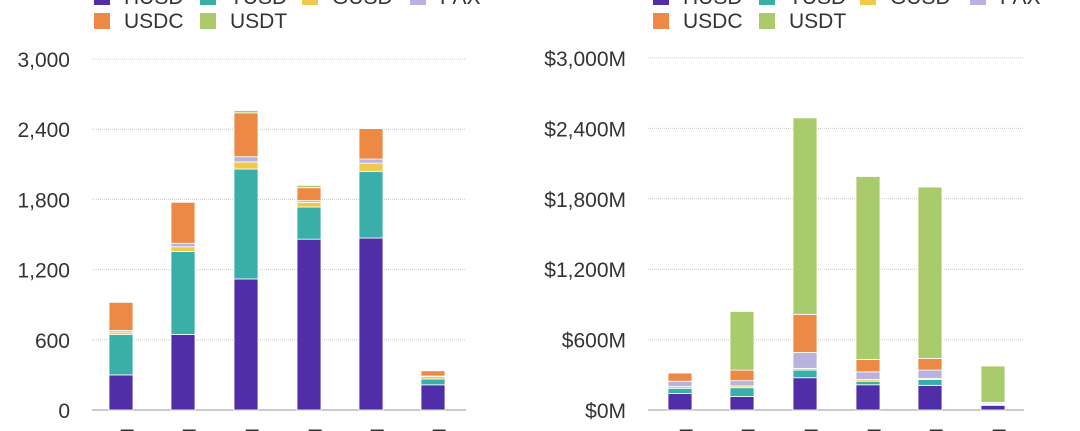  I want to click on y-tick-label: 600, so click(52, 341).